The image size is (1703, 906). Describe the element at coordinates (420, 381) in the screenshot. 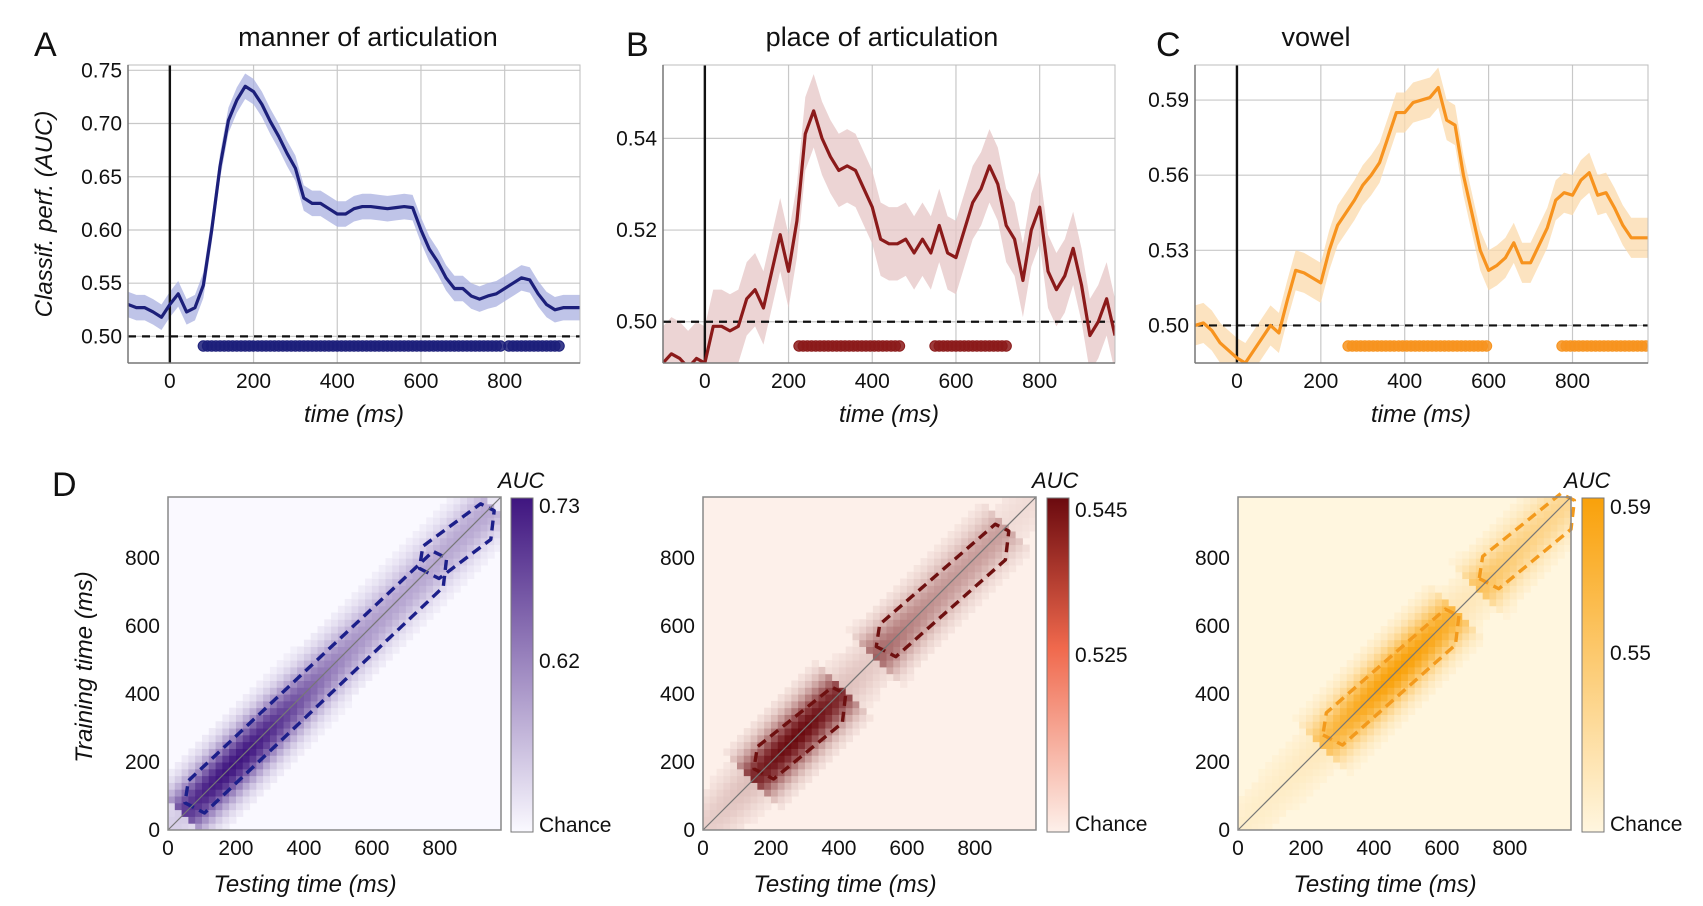

I see `panel-a-xtick-label: 600` at that location.